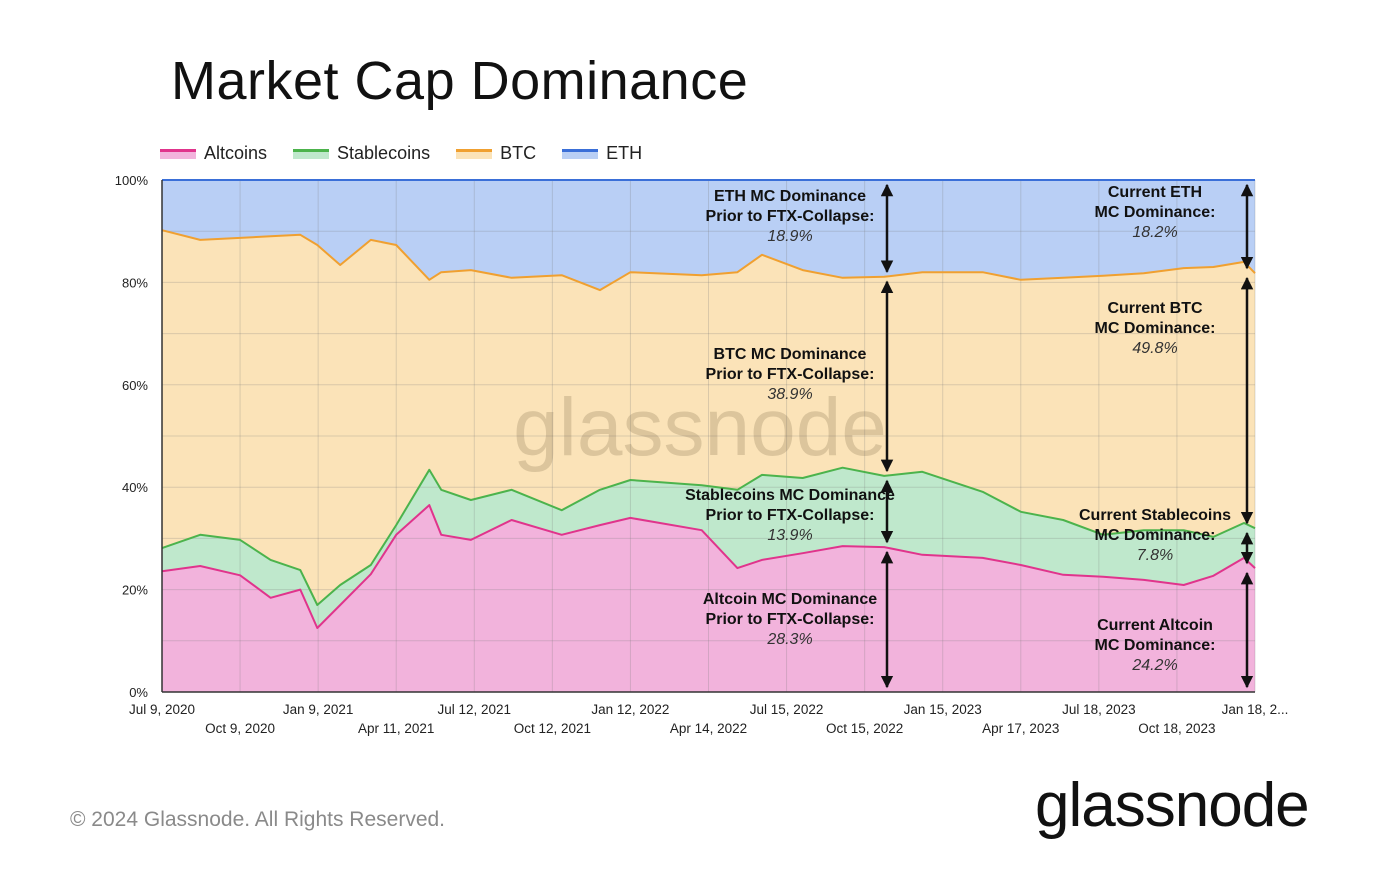  I want to click on legend-label: Stablecoins, so click(384, 153).